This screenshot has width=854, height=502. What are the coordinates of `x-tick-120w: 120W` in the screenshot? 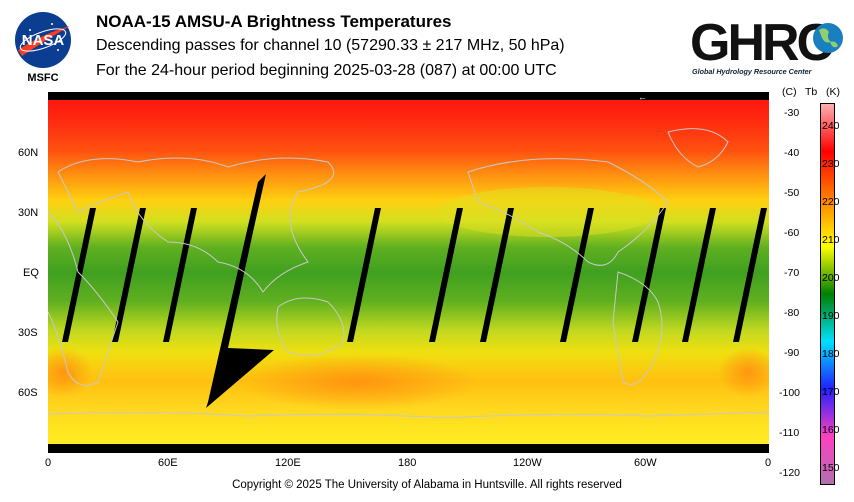 It's located at (527, 463).